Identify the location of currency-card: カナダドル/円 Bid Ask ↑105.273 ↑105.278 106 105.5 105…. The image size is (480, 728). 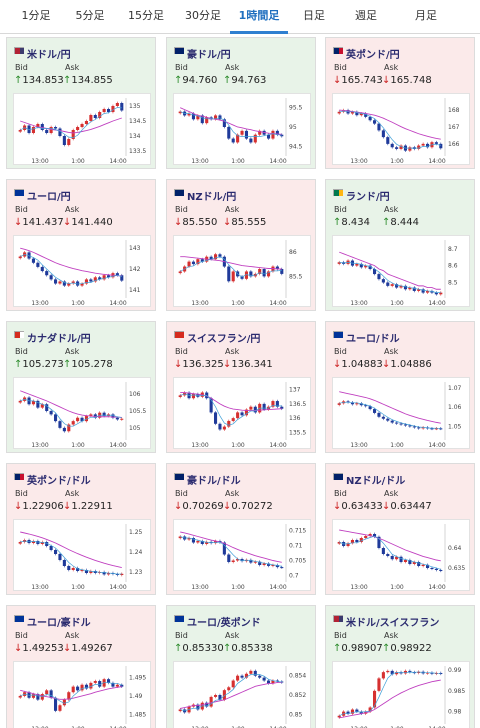
(81, 387).